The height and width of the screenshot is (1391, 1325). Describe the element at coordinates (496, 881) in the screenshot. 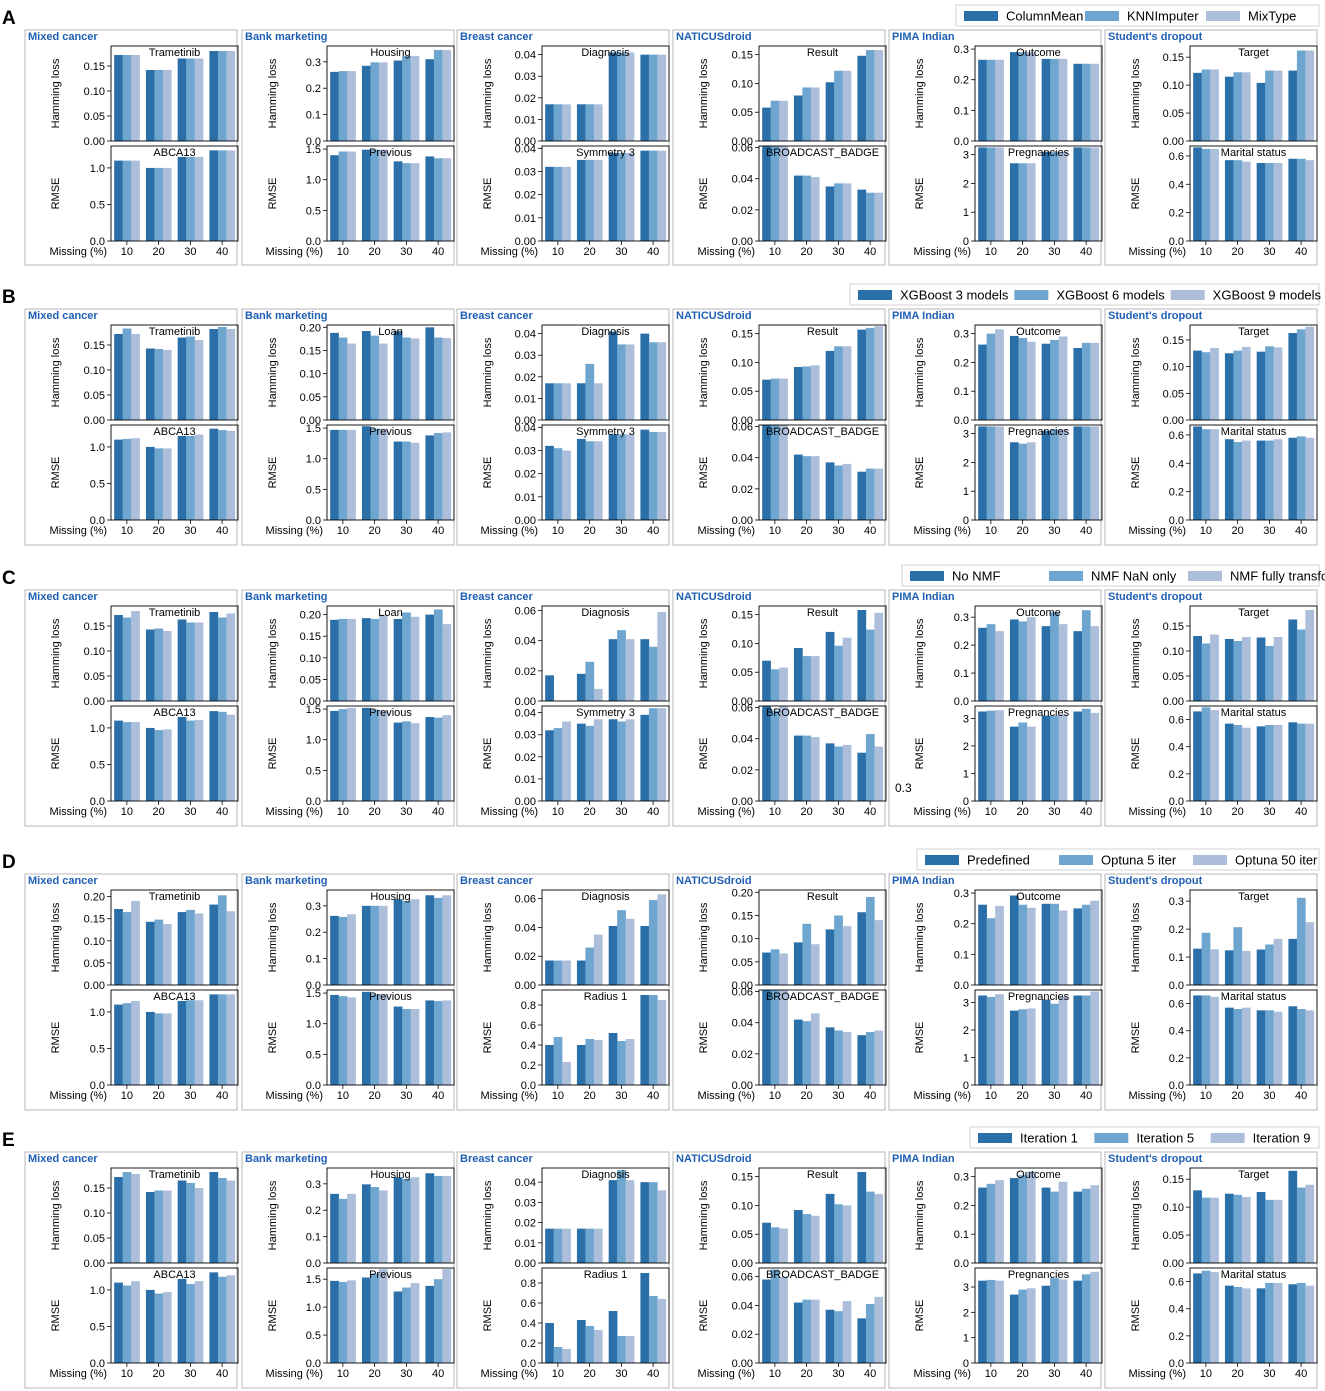

I see `dataset-title: Breast cancer` at that location.